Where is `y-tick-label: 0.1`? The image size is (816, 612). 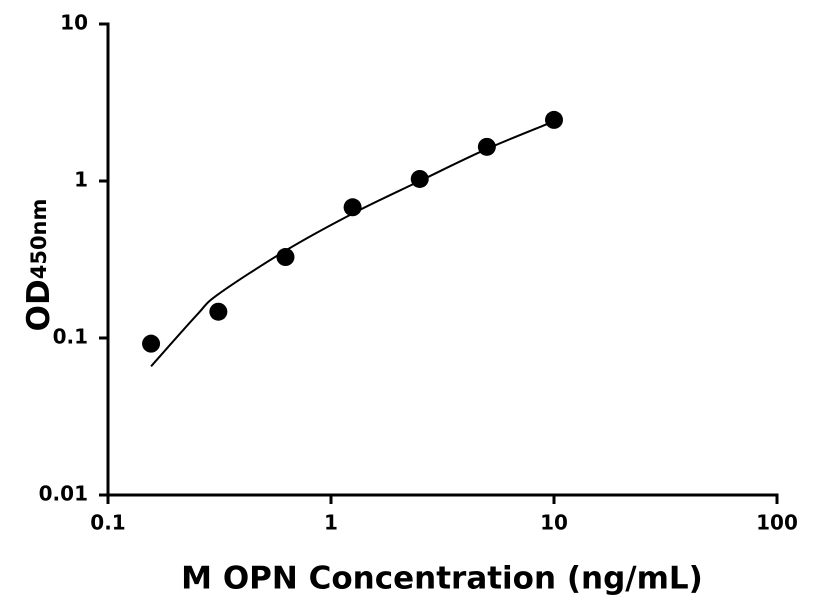
y-tick-label: 0.1 is located at coordinates (70, 337).